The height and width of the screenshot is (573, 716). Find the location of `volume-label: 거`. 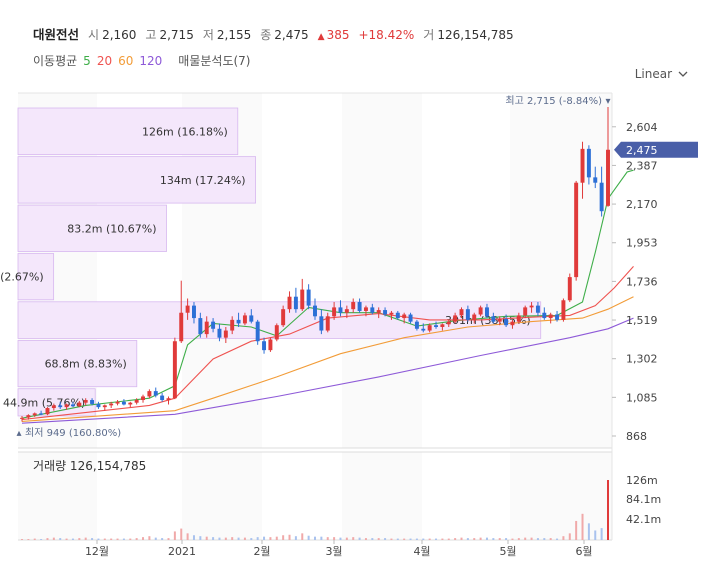

volume-label: 거 is located at coordinates (429, 35).